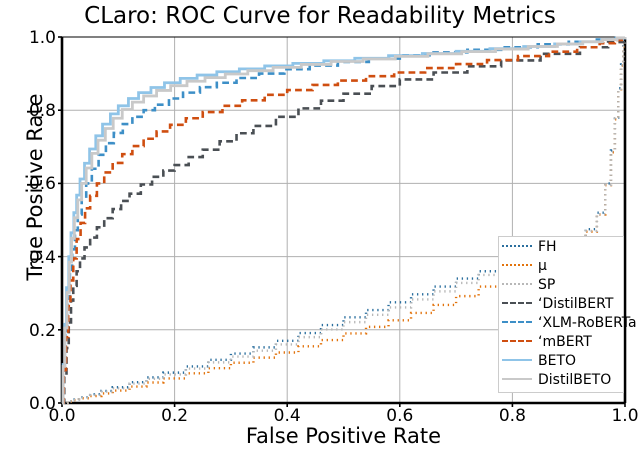  Describe the element at coordinates (557, 360) in the screenshot. I see `legend-item-label: BETO` at that location.